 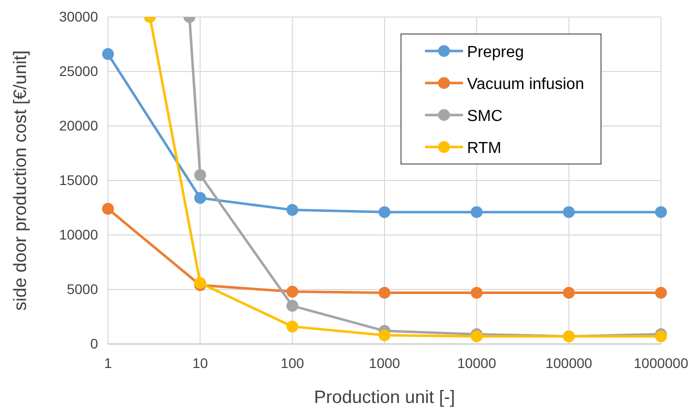 I want to click on legend-label: RTM, so click(x=484, y=148).